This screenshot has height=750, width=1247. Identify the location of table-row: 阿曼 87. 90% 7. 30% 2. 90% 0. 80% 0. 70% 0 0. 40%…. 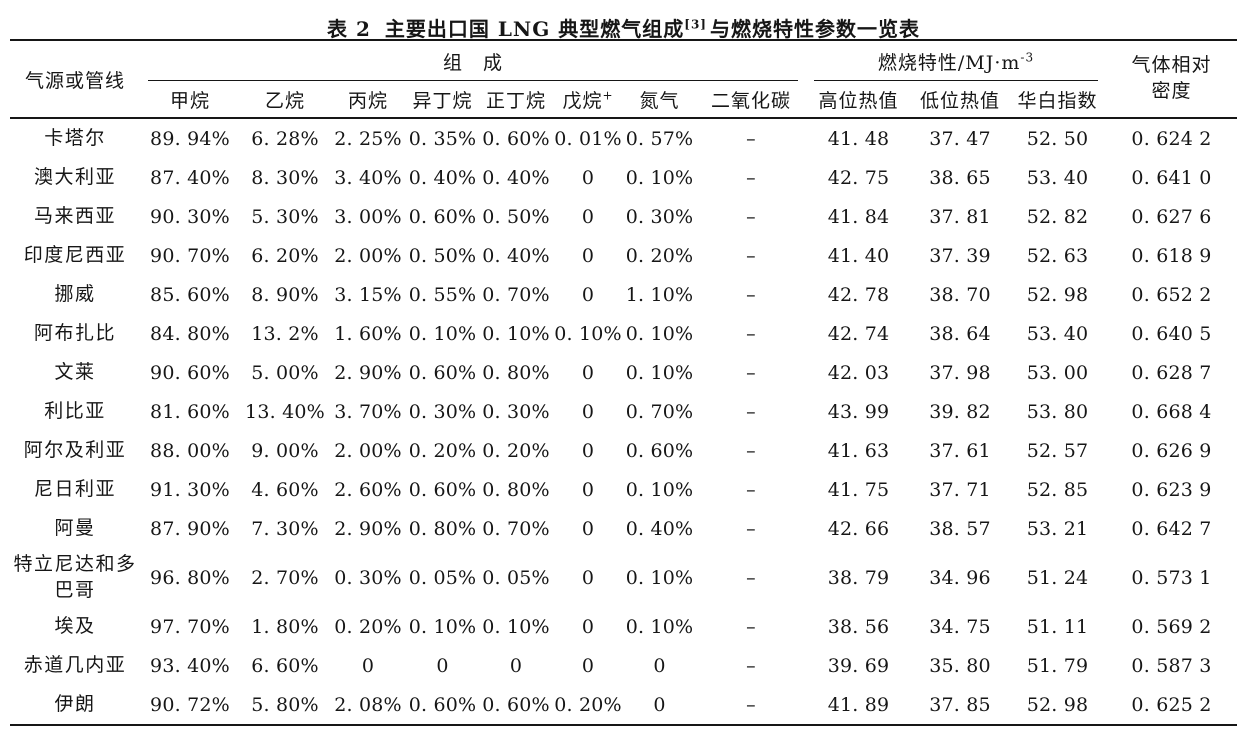
(623, 528).